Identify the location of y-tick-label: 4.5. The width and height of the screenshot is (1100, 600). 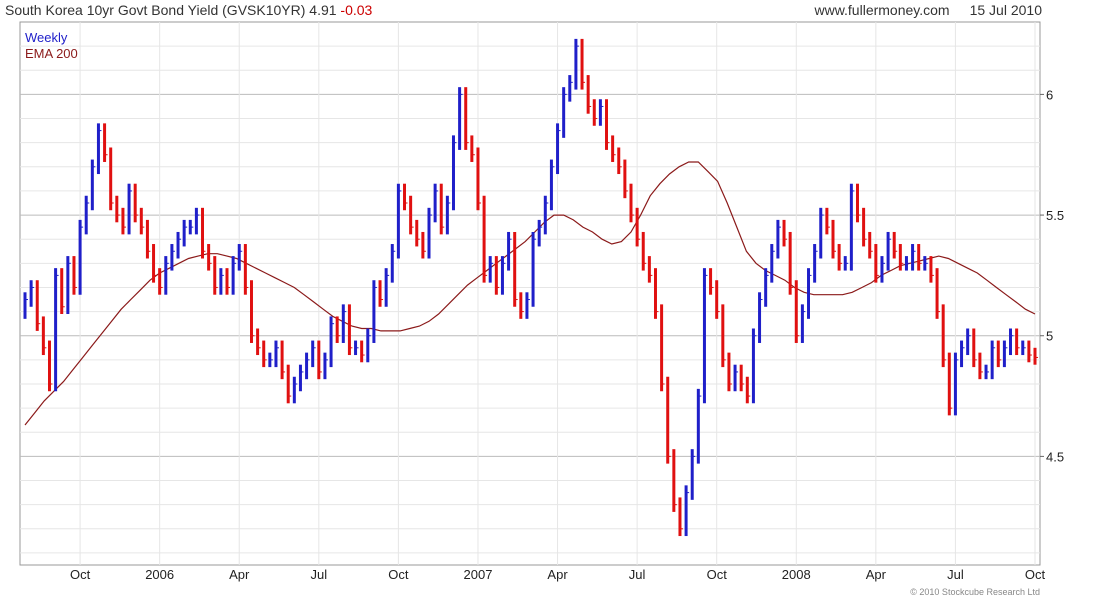
(1055, 456).